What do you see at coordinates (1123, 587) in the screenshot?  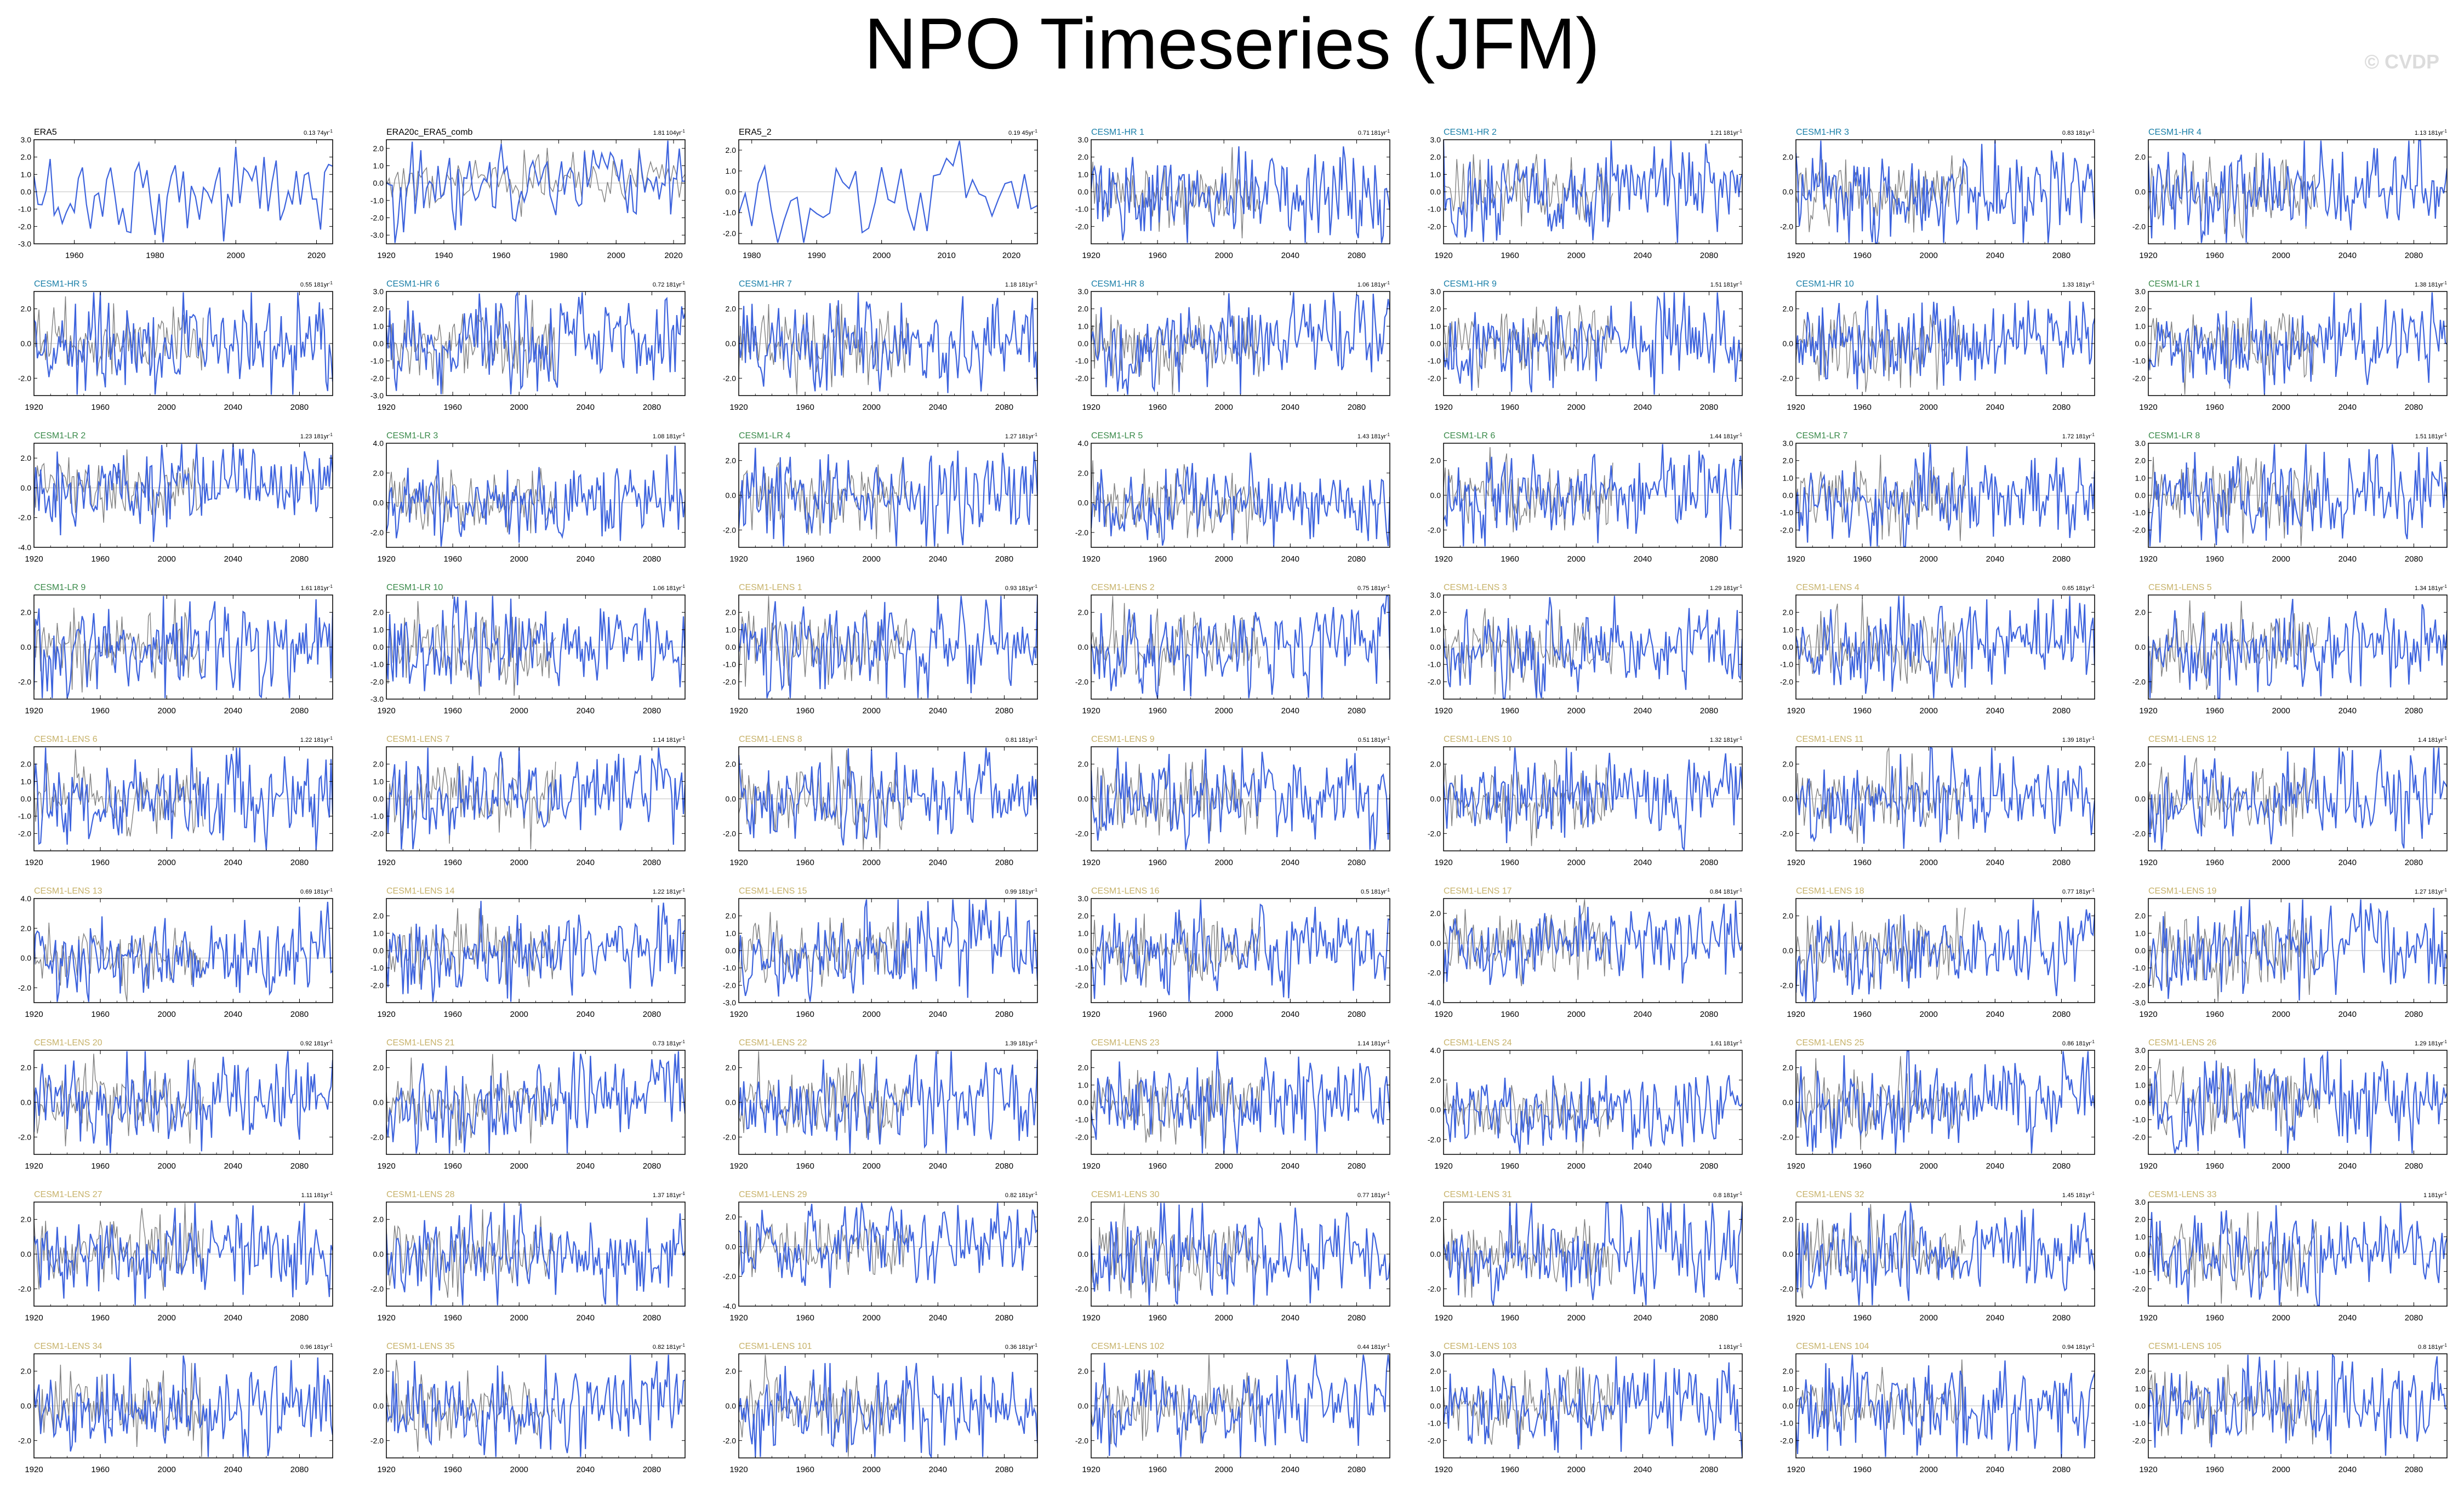 I see `panel-label: CESM1-LENS 2` at bounding box center [1123, 587].